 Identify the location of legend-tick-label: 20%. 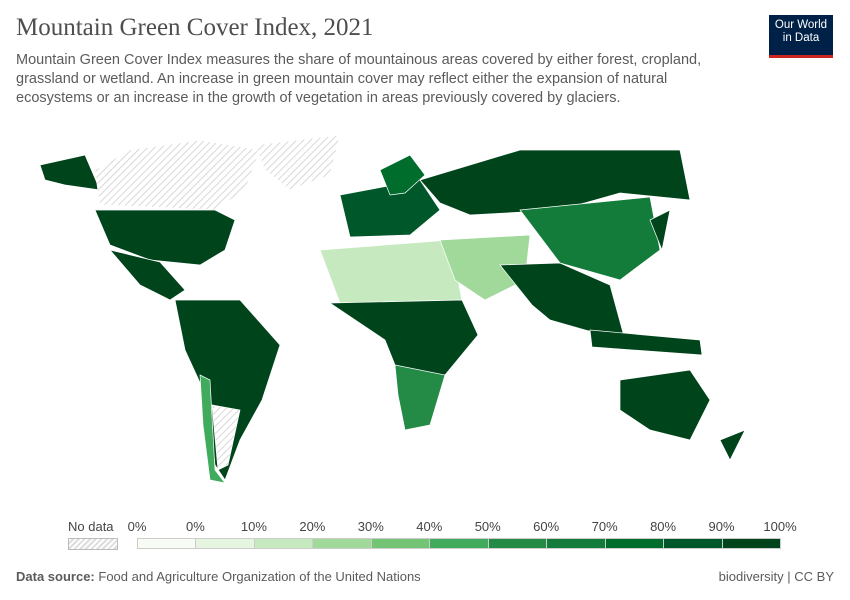
(312, 526).